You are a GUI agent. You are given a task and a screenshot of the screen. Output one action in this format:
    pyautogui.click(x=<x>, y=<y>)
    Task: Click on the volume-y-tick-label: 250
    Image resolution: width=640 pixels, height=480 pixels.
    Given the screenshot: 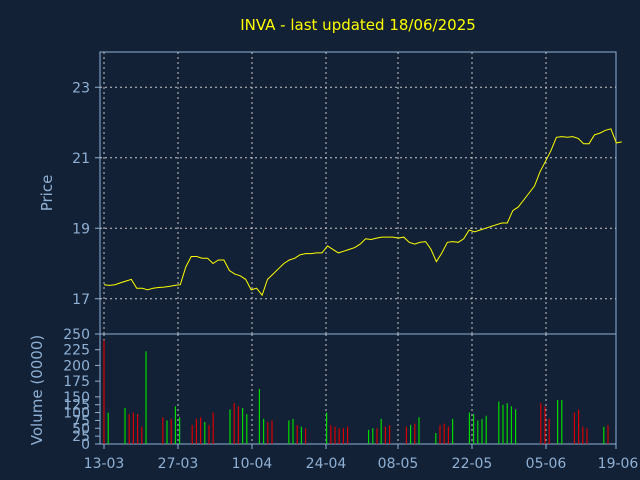 What is the action you would take?
    pyautogui.click(x=76, y=335)
    